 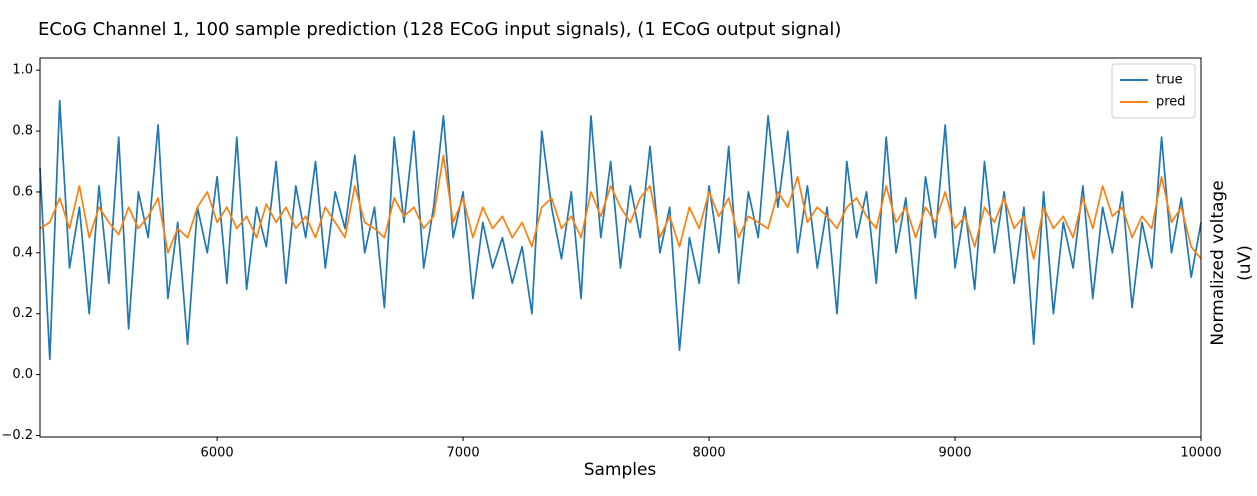 What do you see at coordinates (22, 131) in the screenshot?
I see `y-tick-label: 0.8` at bounding box center [22, 131].